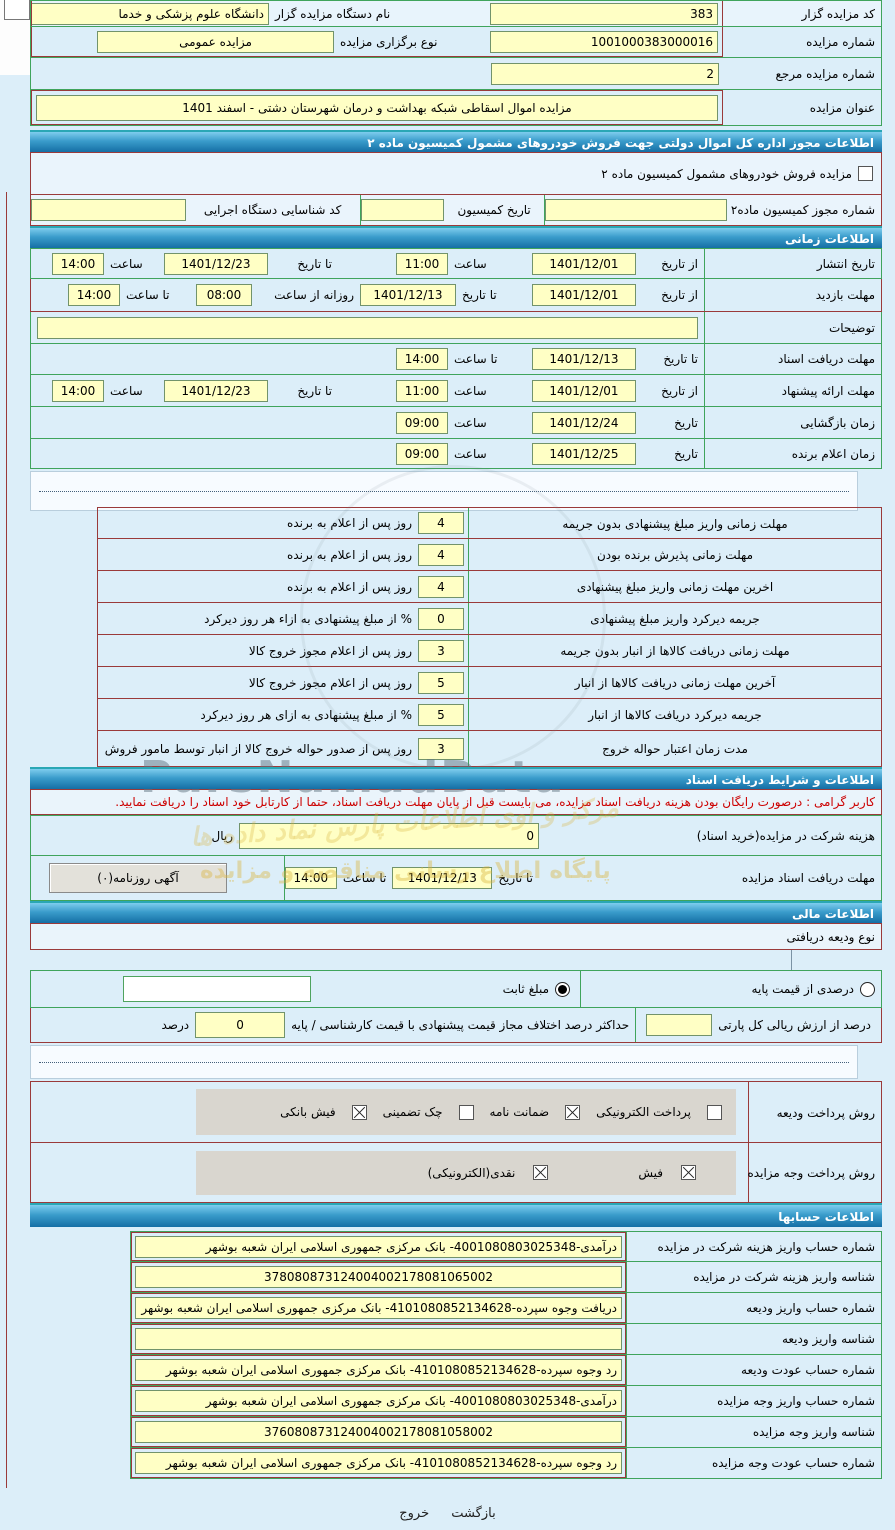 This screenshot has height=1530, width=895. I want to click on penalty-label: اخرین مهلت زمانی واریز مبلغ پیشنهادی, so click(674, 586).